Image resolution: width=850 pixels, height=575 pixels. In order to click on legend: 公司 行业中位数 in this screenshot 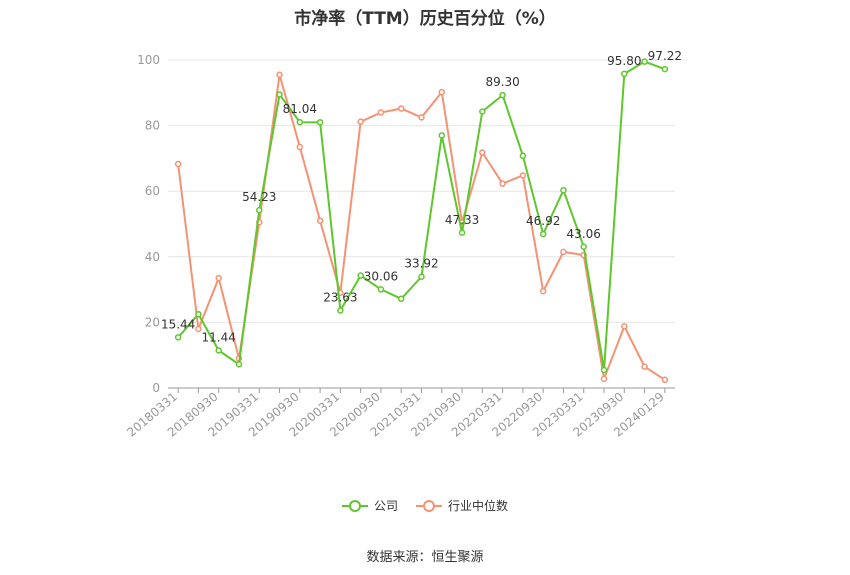, I will do `click(425, 505)`.